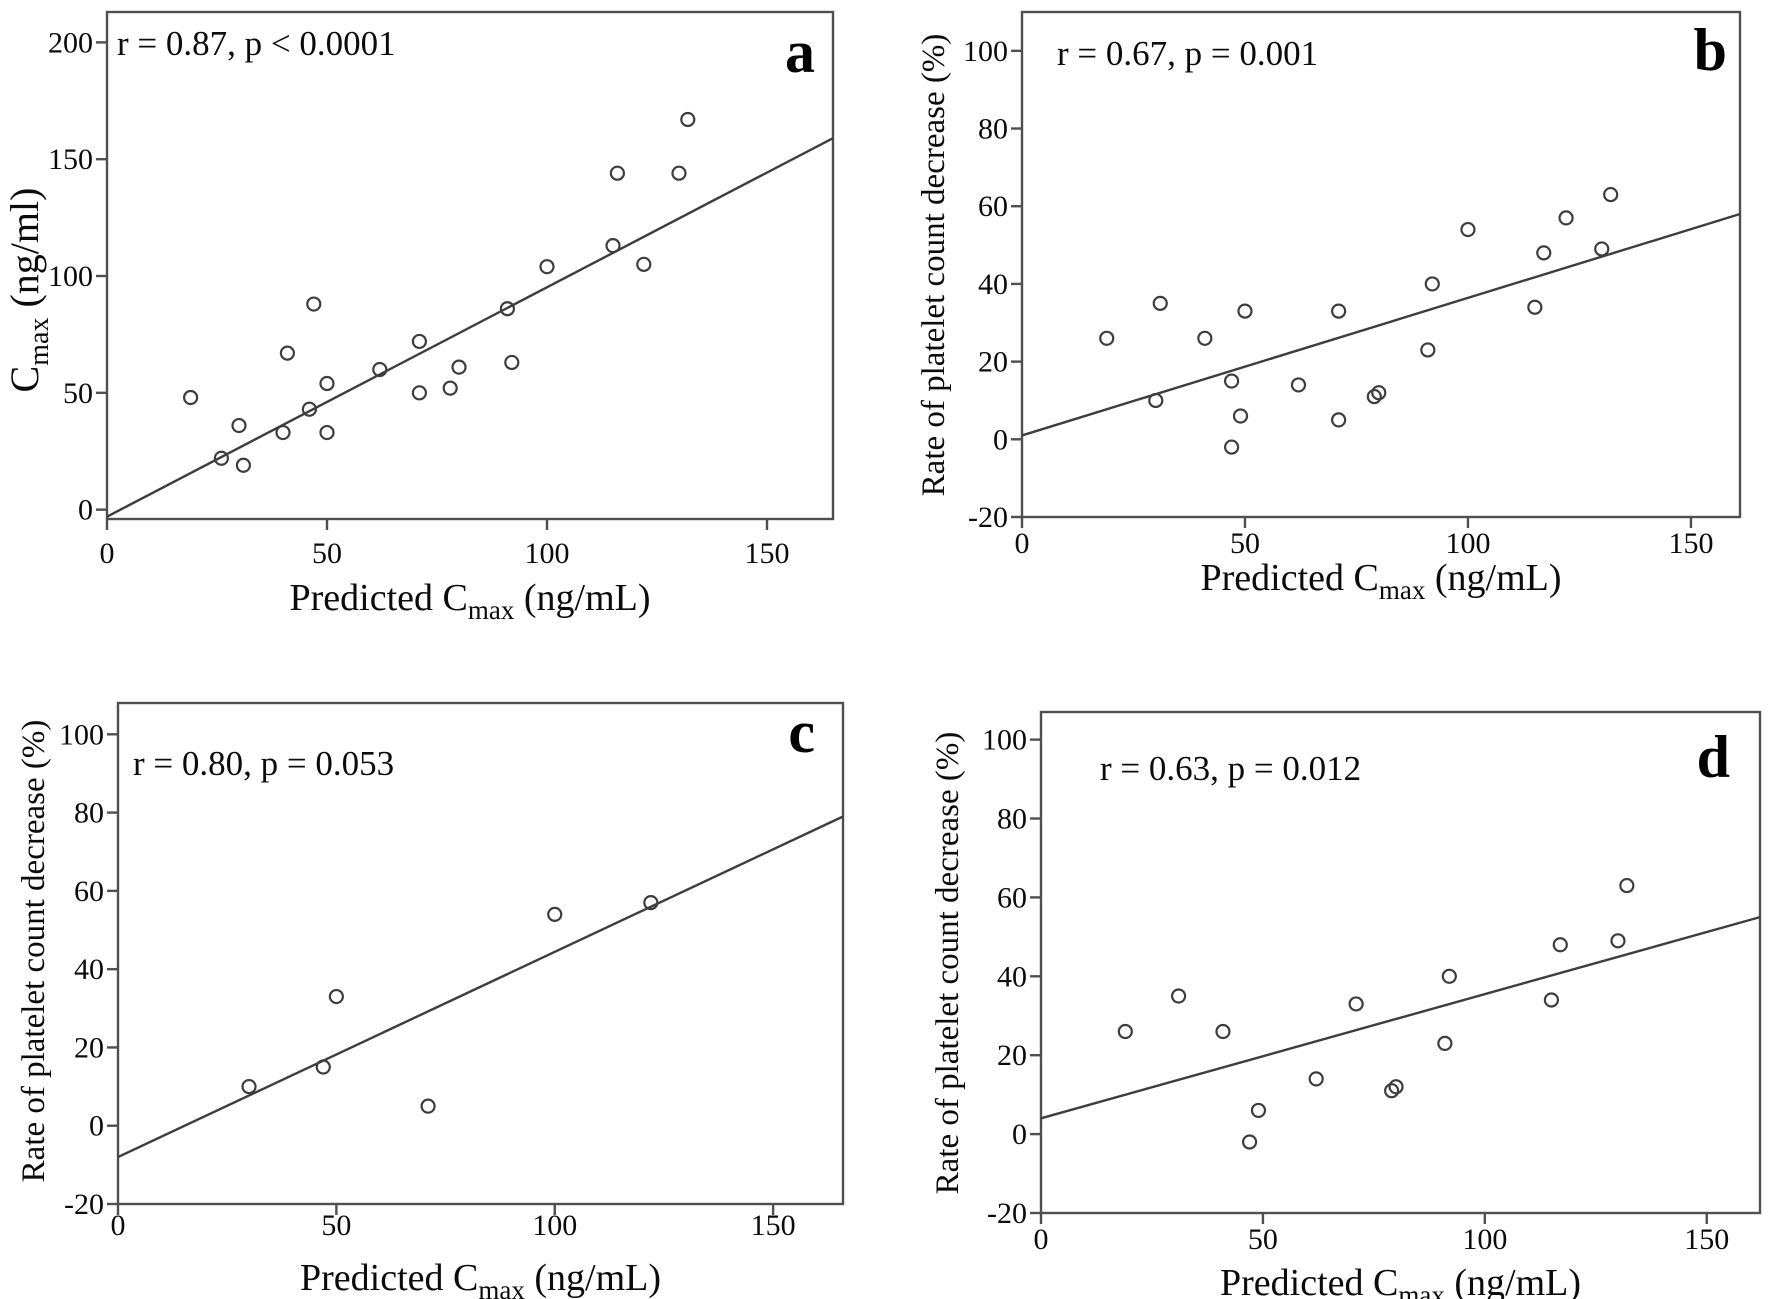 This screenshot has height=1299, width=1772. What do you see at coordinates (1187, 53) in the screenshot?
I see `stats-annotation: r = 0.67, p = 0.001` at bounding box center [1187, 53].